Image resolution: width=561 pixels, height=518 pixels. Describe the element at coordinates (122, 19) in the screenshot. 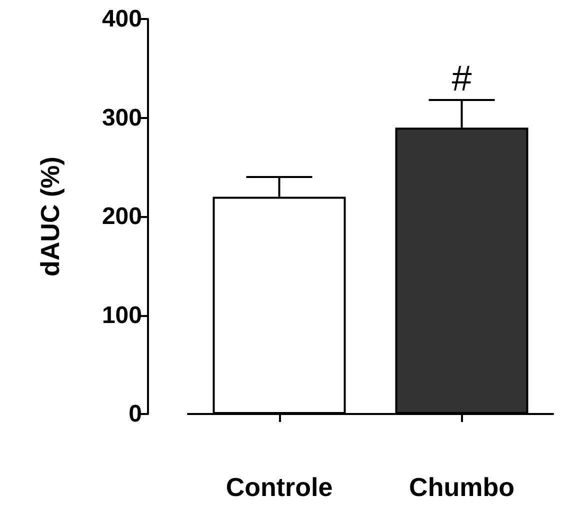

I see `y-tick-label: 400` at that location.